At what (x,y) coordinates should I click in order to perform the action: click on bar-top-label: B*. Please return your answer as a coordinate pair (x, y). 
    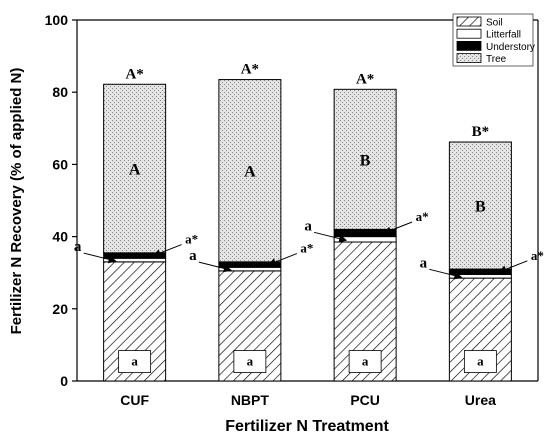
    Looking at the image, I should click on (481, 132).